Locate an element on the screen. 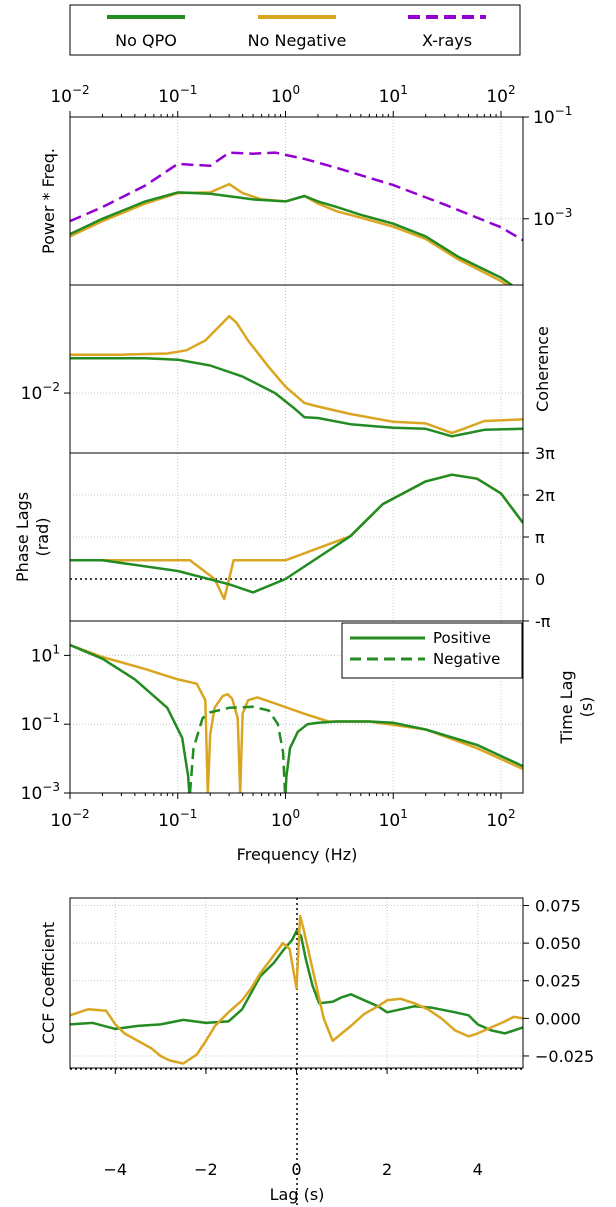 The image size is (616, 1207). series-ccf is located at coordinates (296, 989).